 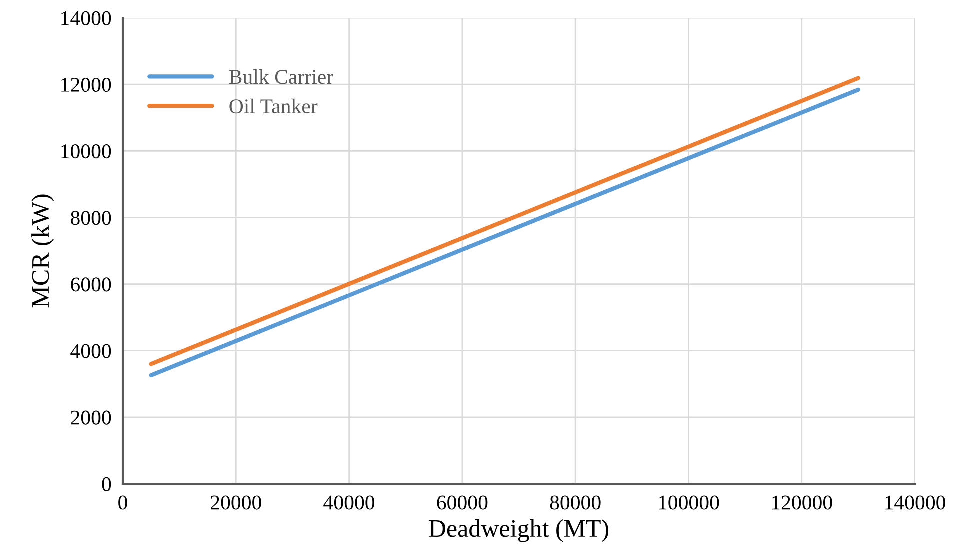 I want to click on legend-label: Bulk Carrier, so click(x=281, y=76).